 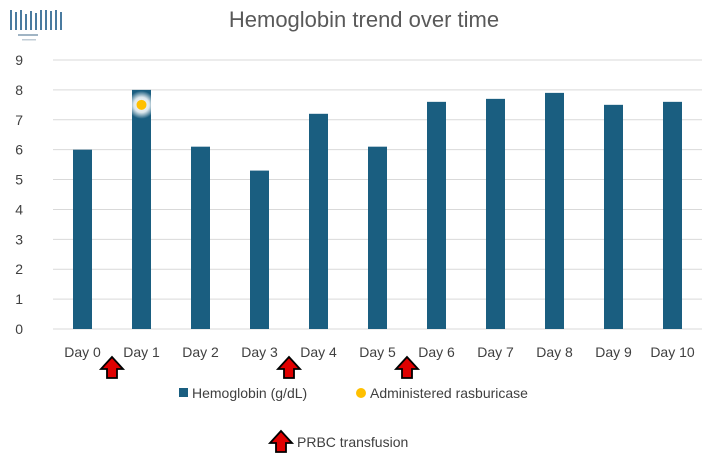 I want to click on y-tick-label: 3, so click(x=19, y=239).